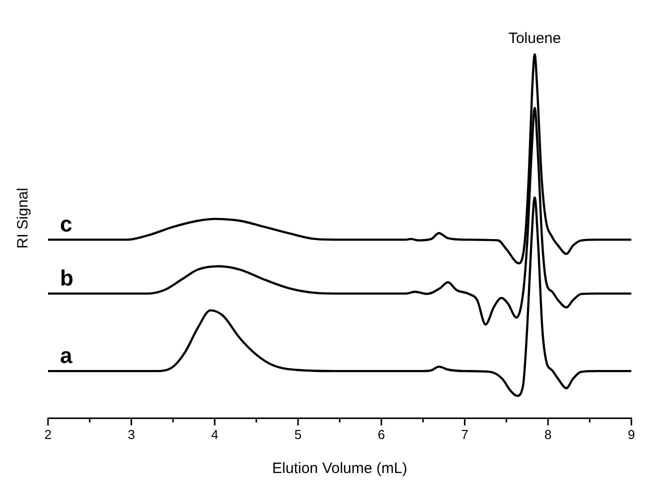  I want to click on y-axis-title: RI Signal, so click(23, 218).